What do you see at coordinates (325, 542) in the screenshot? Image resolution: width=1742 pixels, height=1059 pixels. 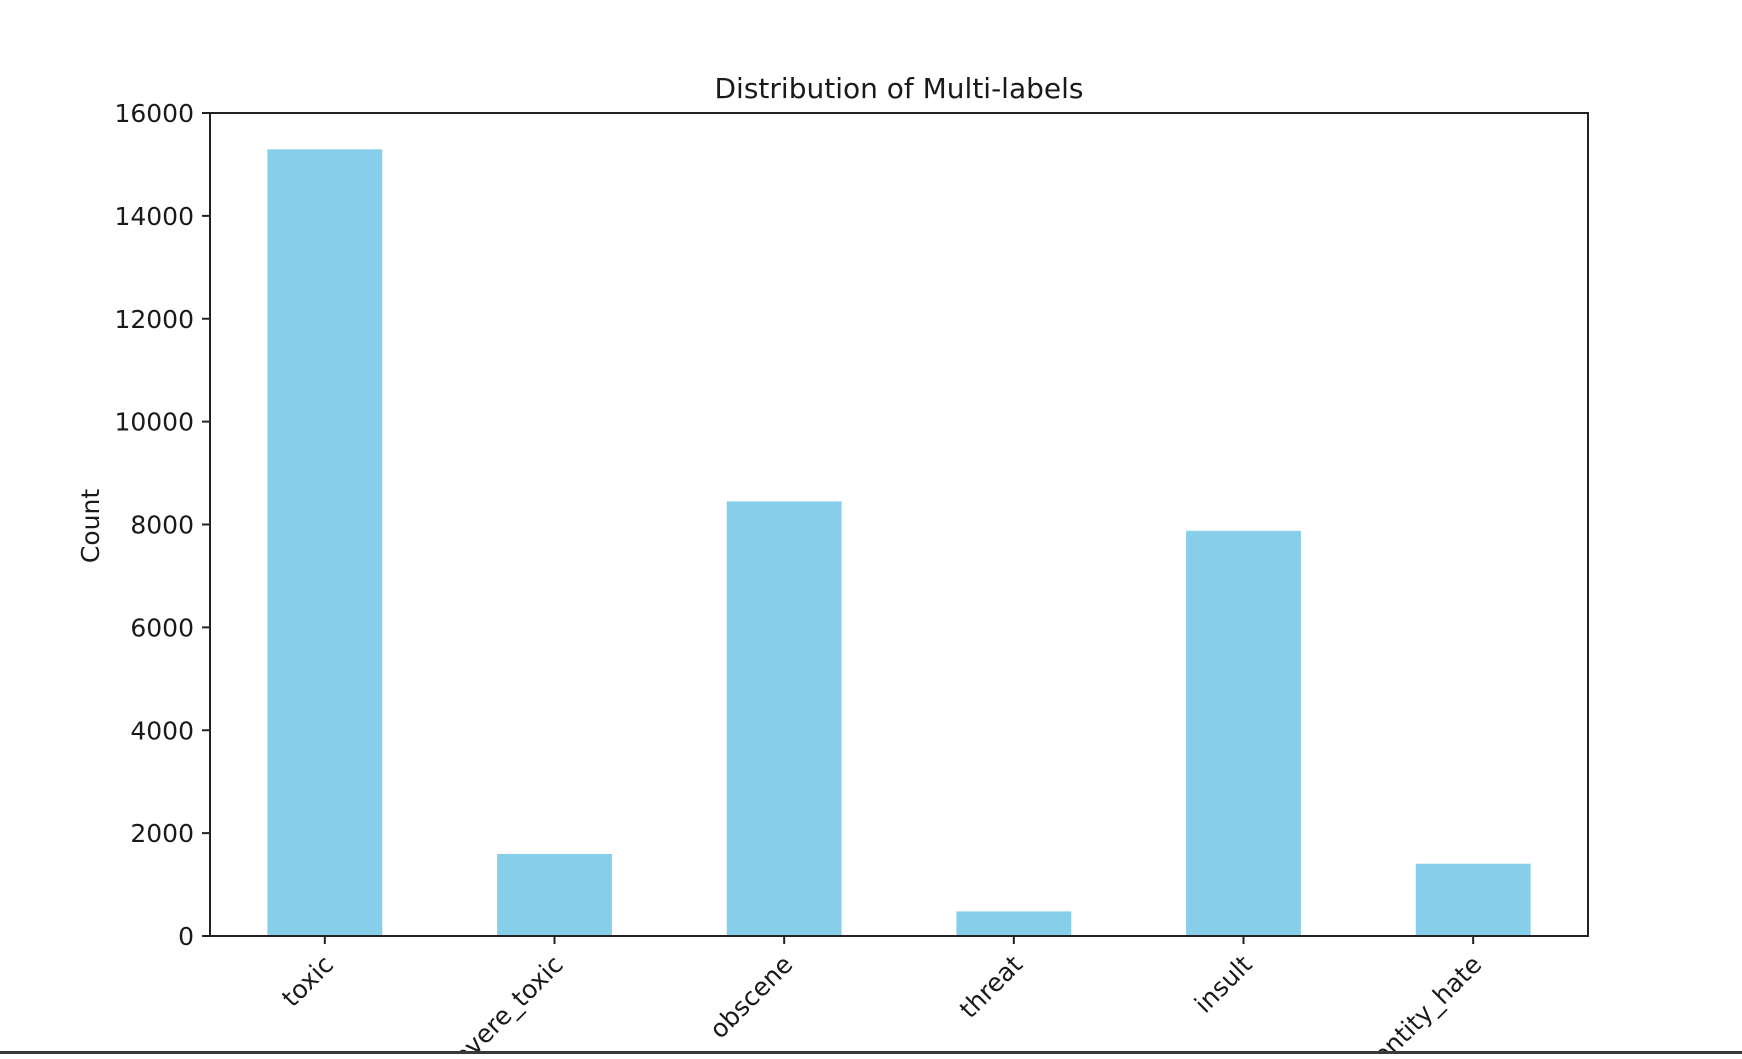 I see `bar-toxic` at bounding box center [325, 542].